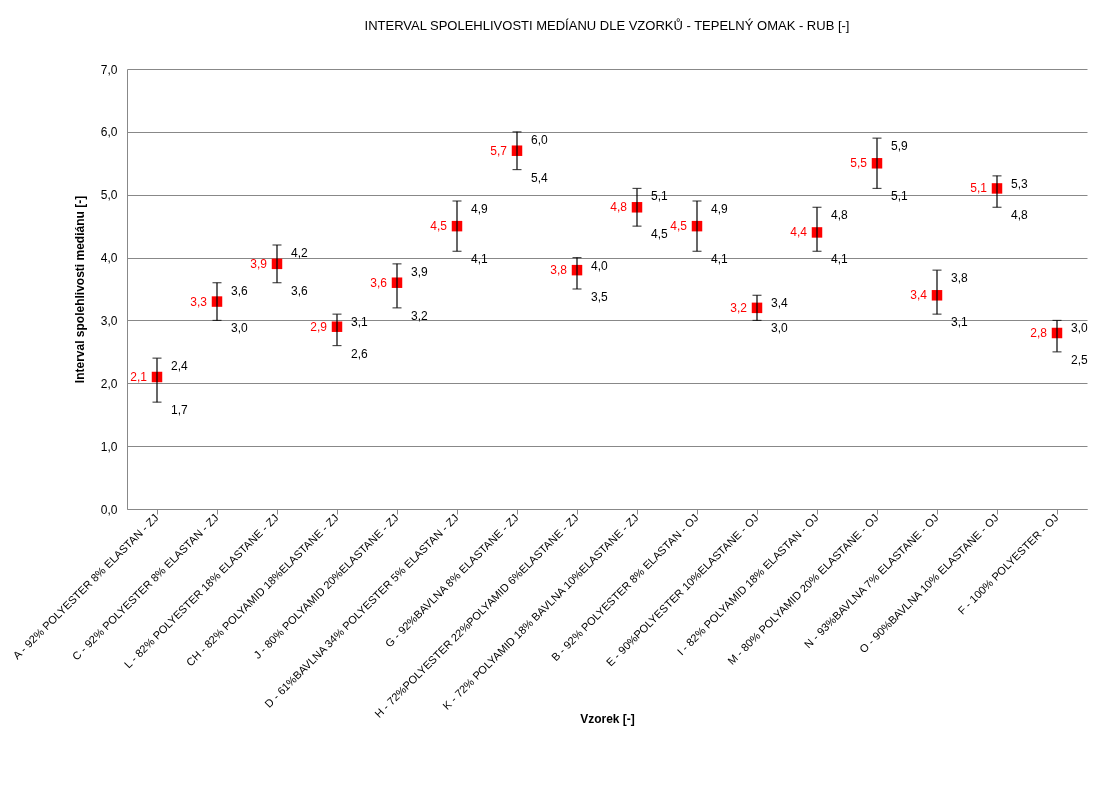  I want to click on chart-title: INTERVAL SPOLEHLIVOSTI MEDÍANU DLE VZORKŮ - TEPELNÝ OMAK - RUB [-], so click(607, 25).